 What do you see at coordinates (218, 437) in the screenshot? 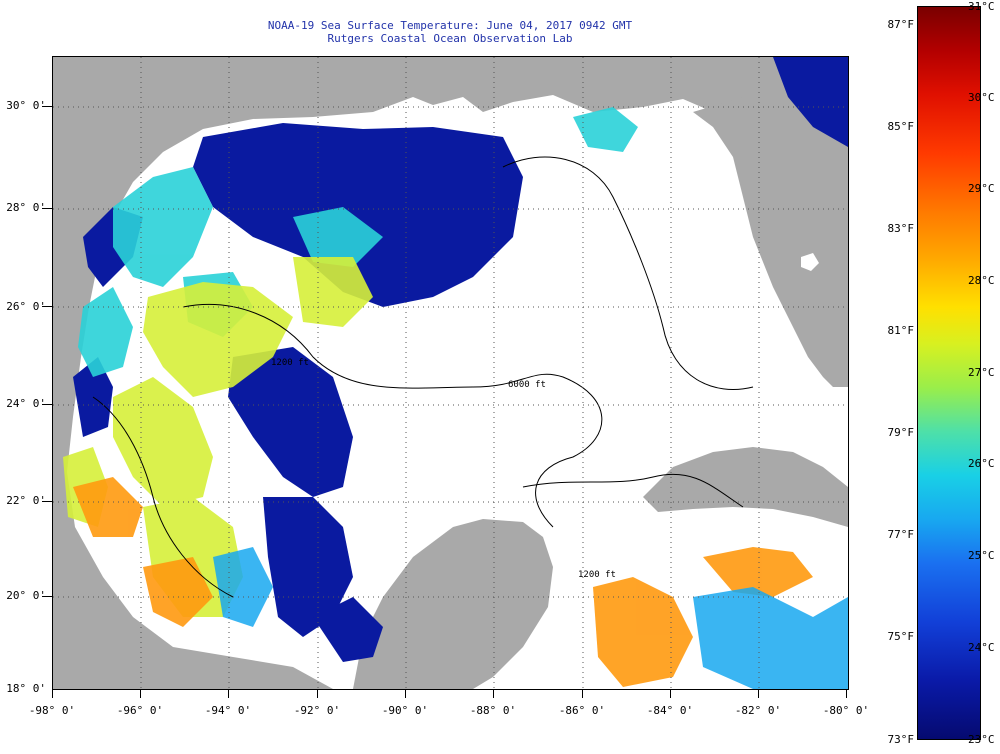
I see `sst-warm-patches` at bounding box center [218, 437].